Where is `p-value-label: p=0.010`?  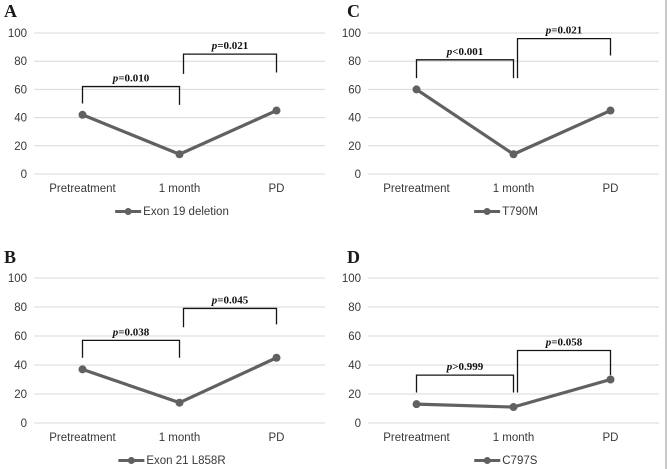 p-value-label: p=0.010 is located at coordinates (131, 79).